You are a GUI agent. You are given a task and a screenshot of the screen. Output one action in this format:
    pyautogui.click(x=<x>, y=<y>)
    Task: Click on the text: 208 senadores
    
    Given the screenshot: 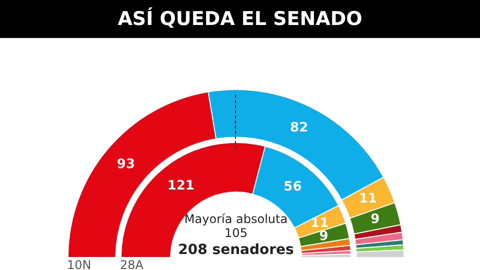 What is the action you would take?
    pyautogui.click(x=236, y=250)
    